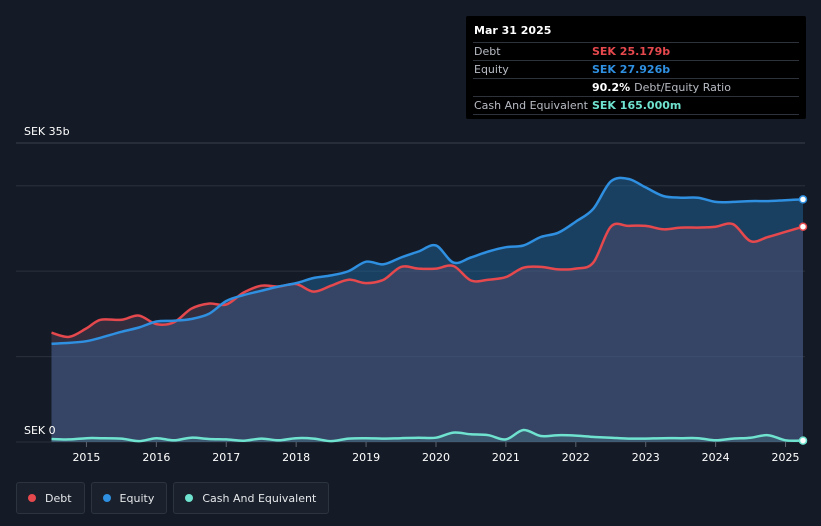 This screenshot has height=526, width=821. What do you see at coordinates (487, 51) in the screenshot?
I see `tooltip-debt-label: Debt` at bounding box center [487, 51].